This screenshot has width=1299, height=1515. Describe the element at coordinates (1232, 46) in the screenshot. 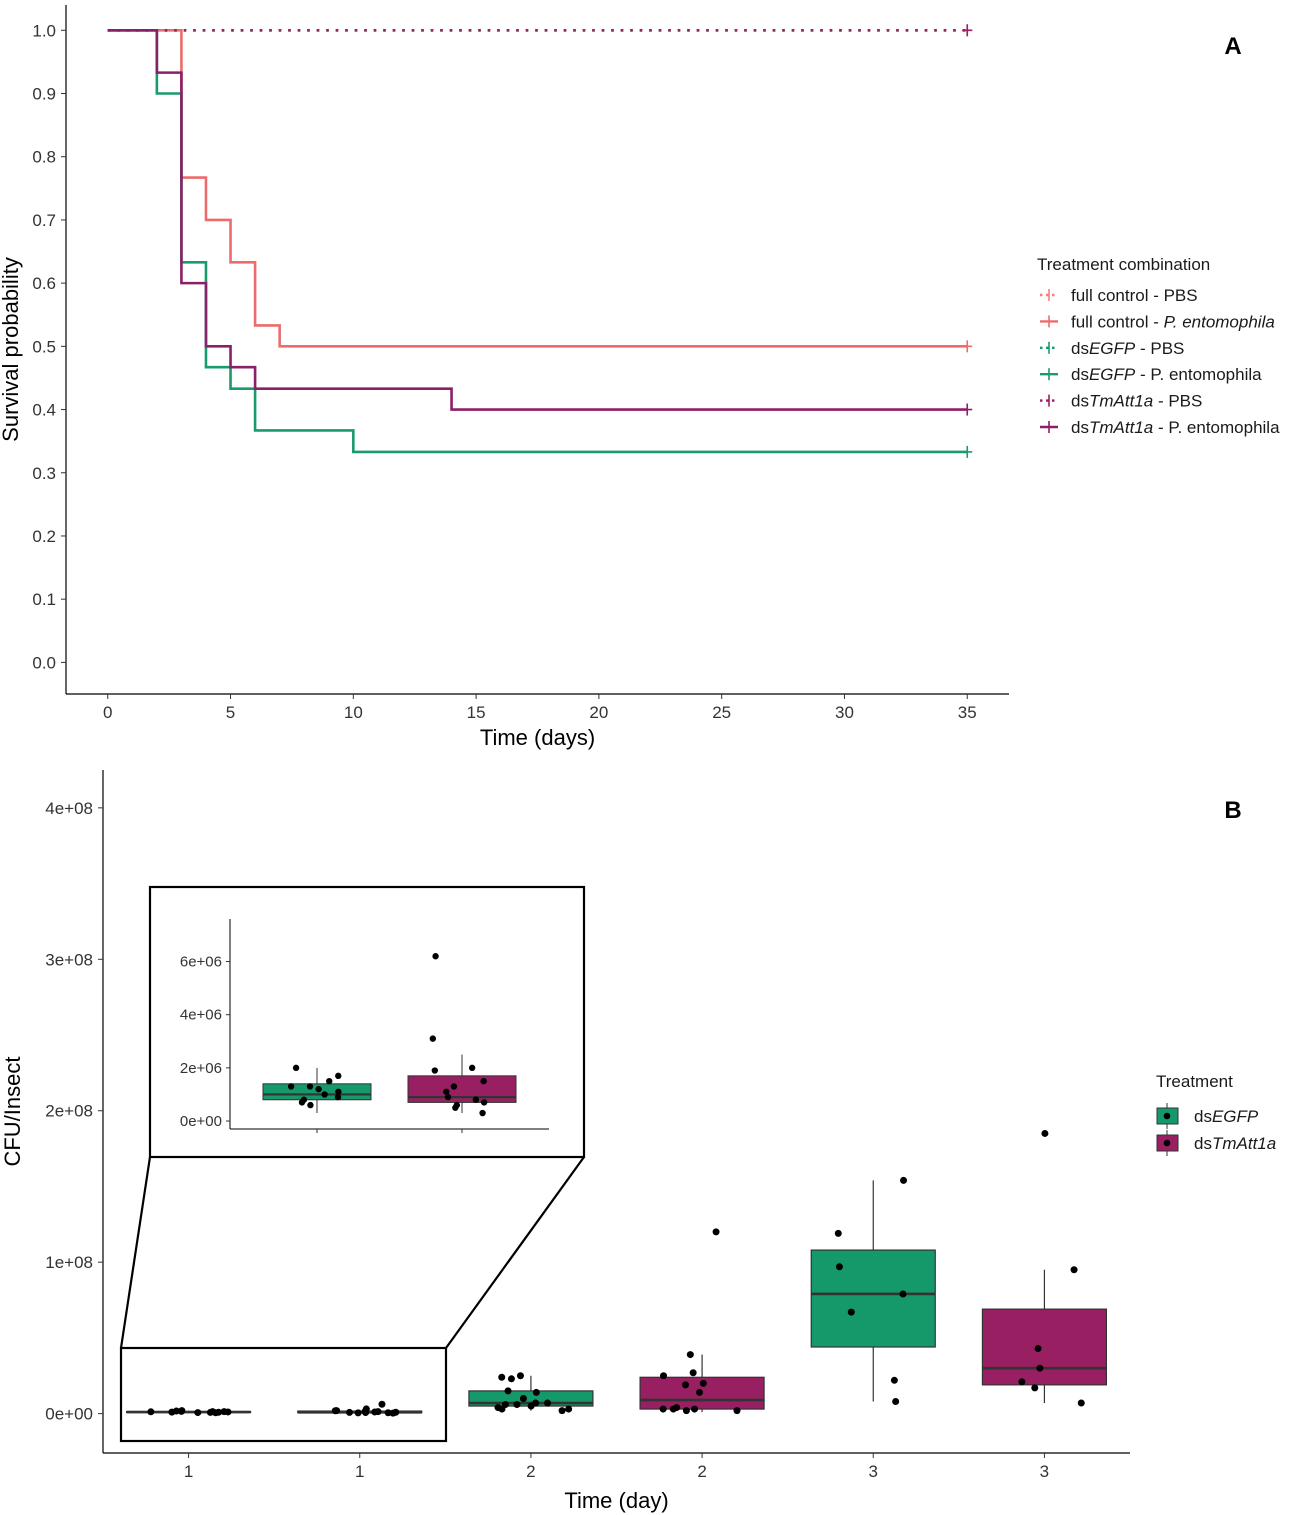

I see `panel-label-a: A` at that location.